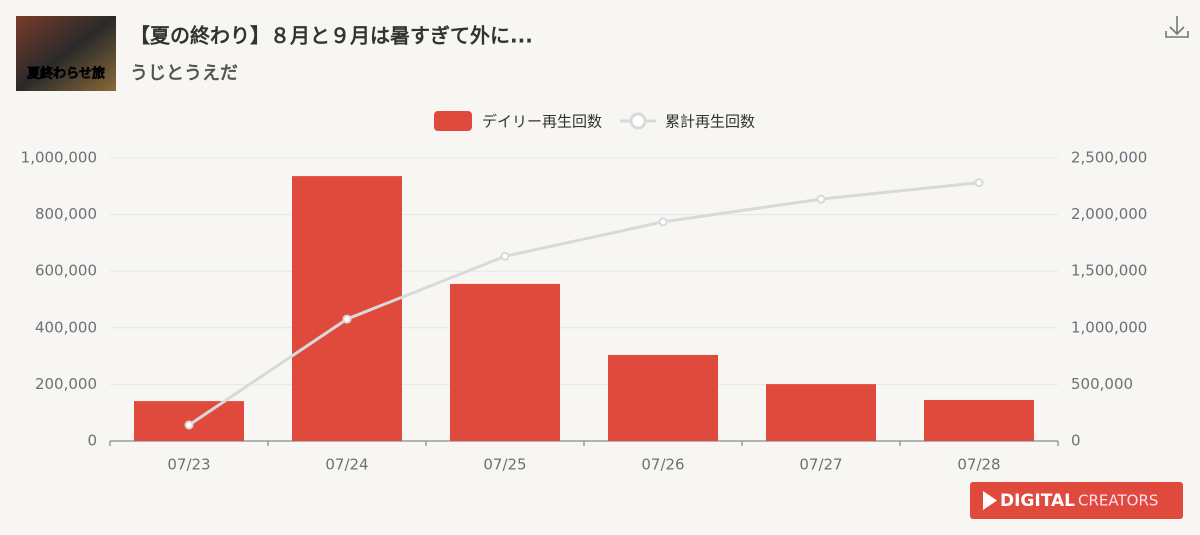 This screenshot has width=1200, height=535. I want to click on logo-box, so click(1076, 500).